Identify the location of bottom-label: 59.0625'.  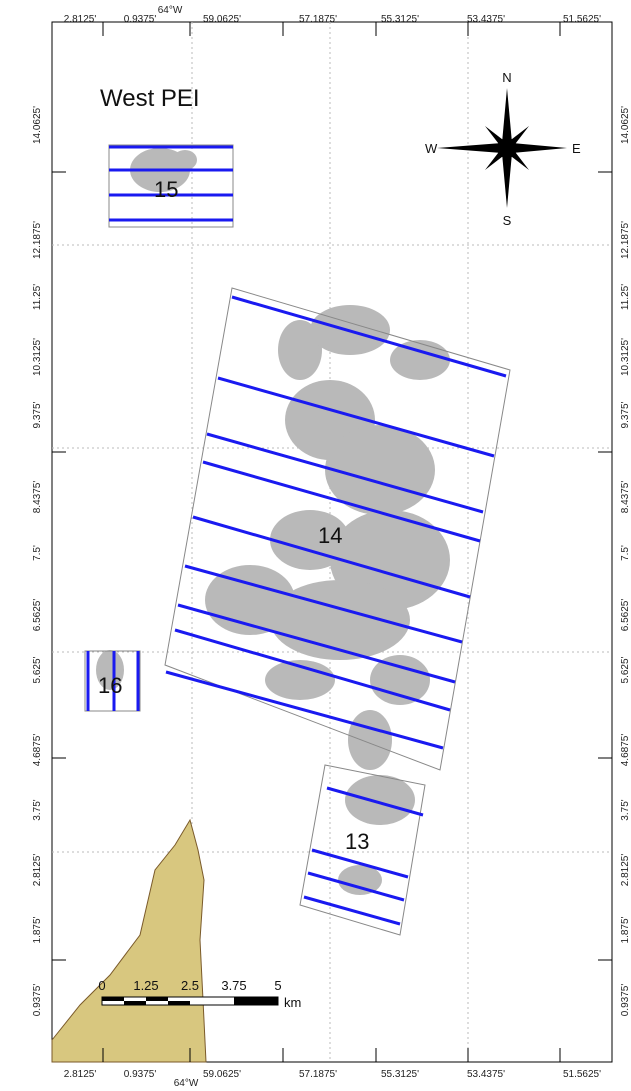
(222, 1074).